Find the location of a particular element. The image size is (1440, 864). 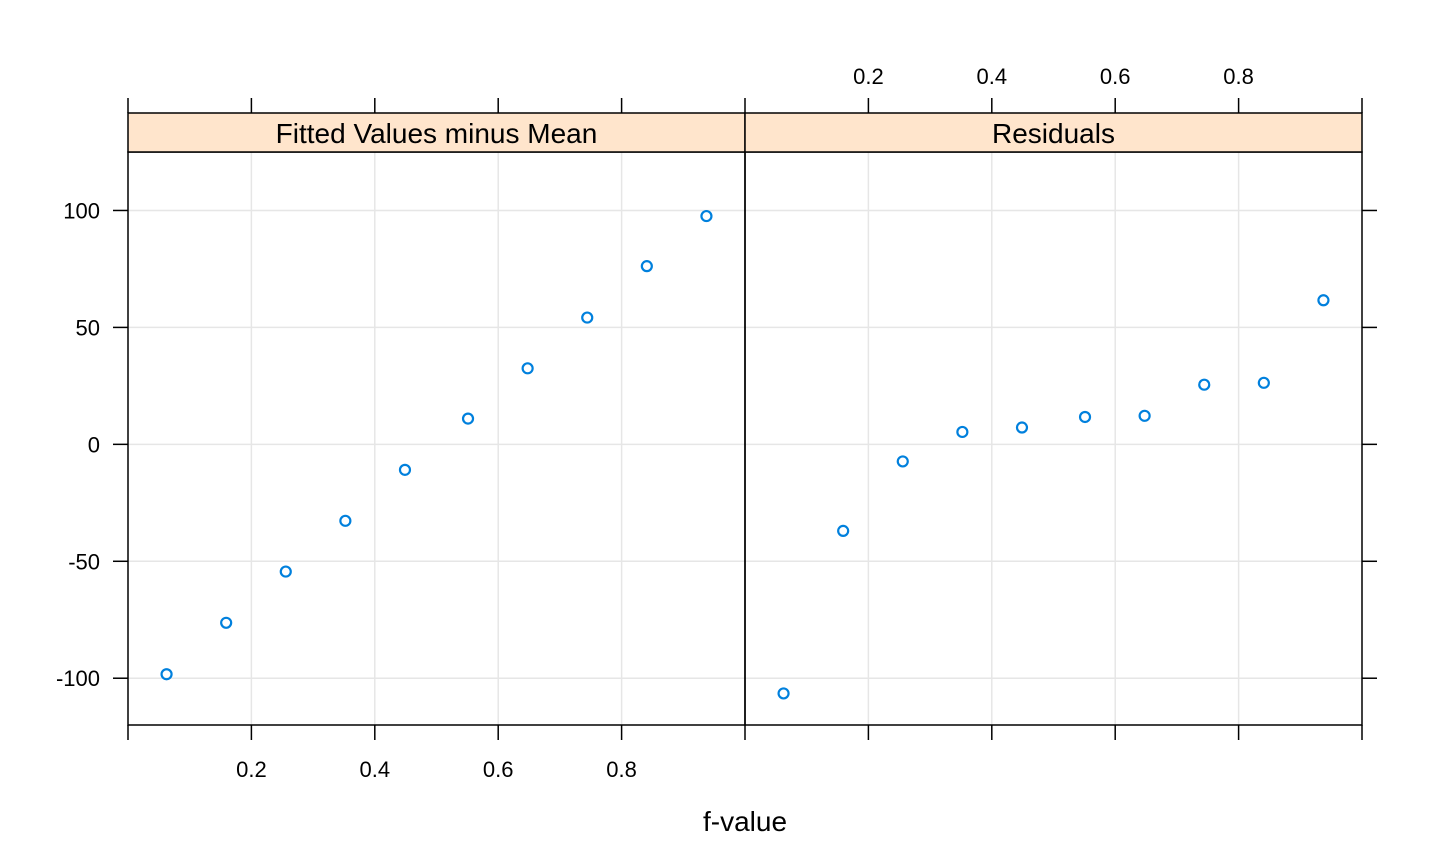

y-tick-label: 100 is located at coordinates (81, 210).